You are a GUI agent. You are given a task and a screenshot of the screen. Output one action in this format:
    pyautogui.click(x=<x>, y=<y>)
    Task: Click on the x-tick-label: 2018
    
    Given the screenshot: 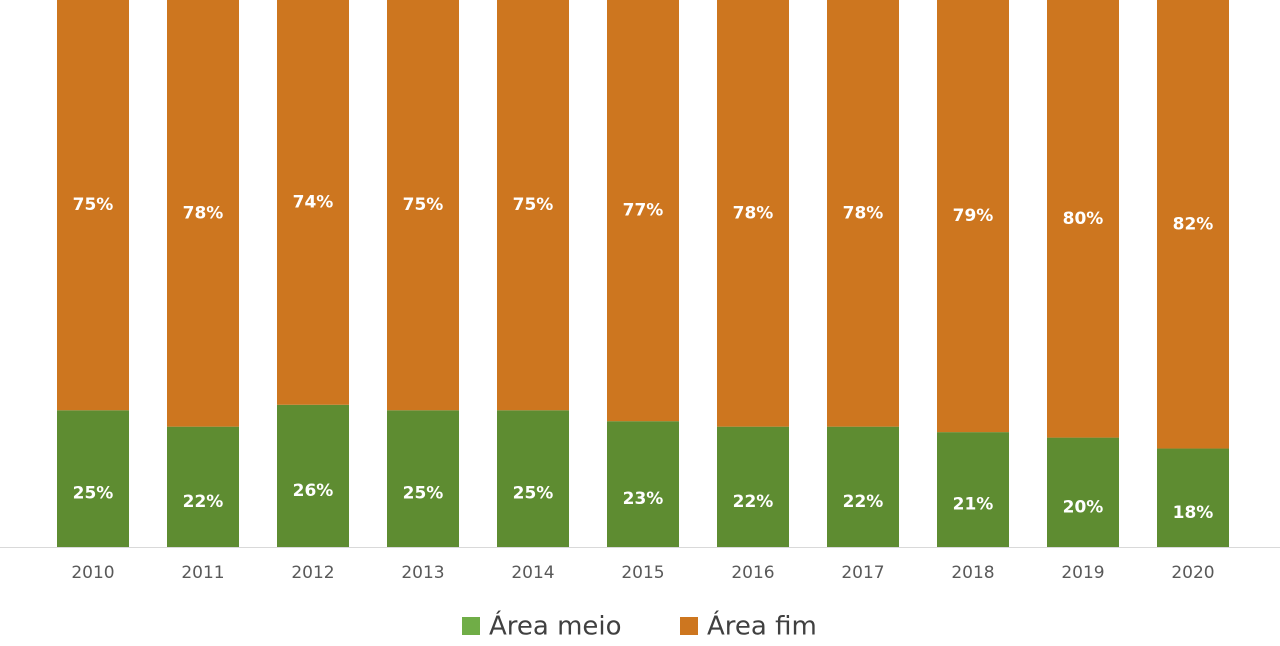 What is the action you would take?
    pyautogui.click(x=972, y=573)
    